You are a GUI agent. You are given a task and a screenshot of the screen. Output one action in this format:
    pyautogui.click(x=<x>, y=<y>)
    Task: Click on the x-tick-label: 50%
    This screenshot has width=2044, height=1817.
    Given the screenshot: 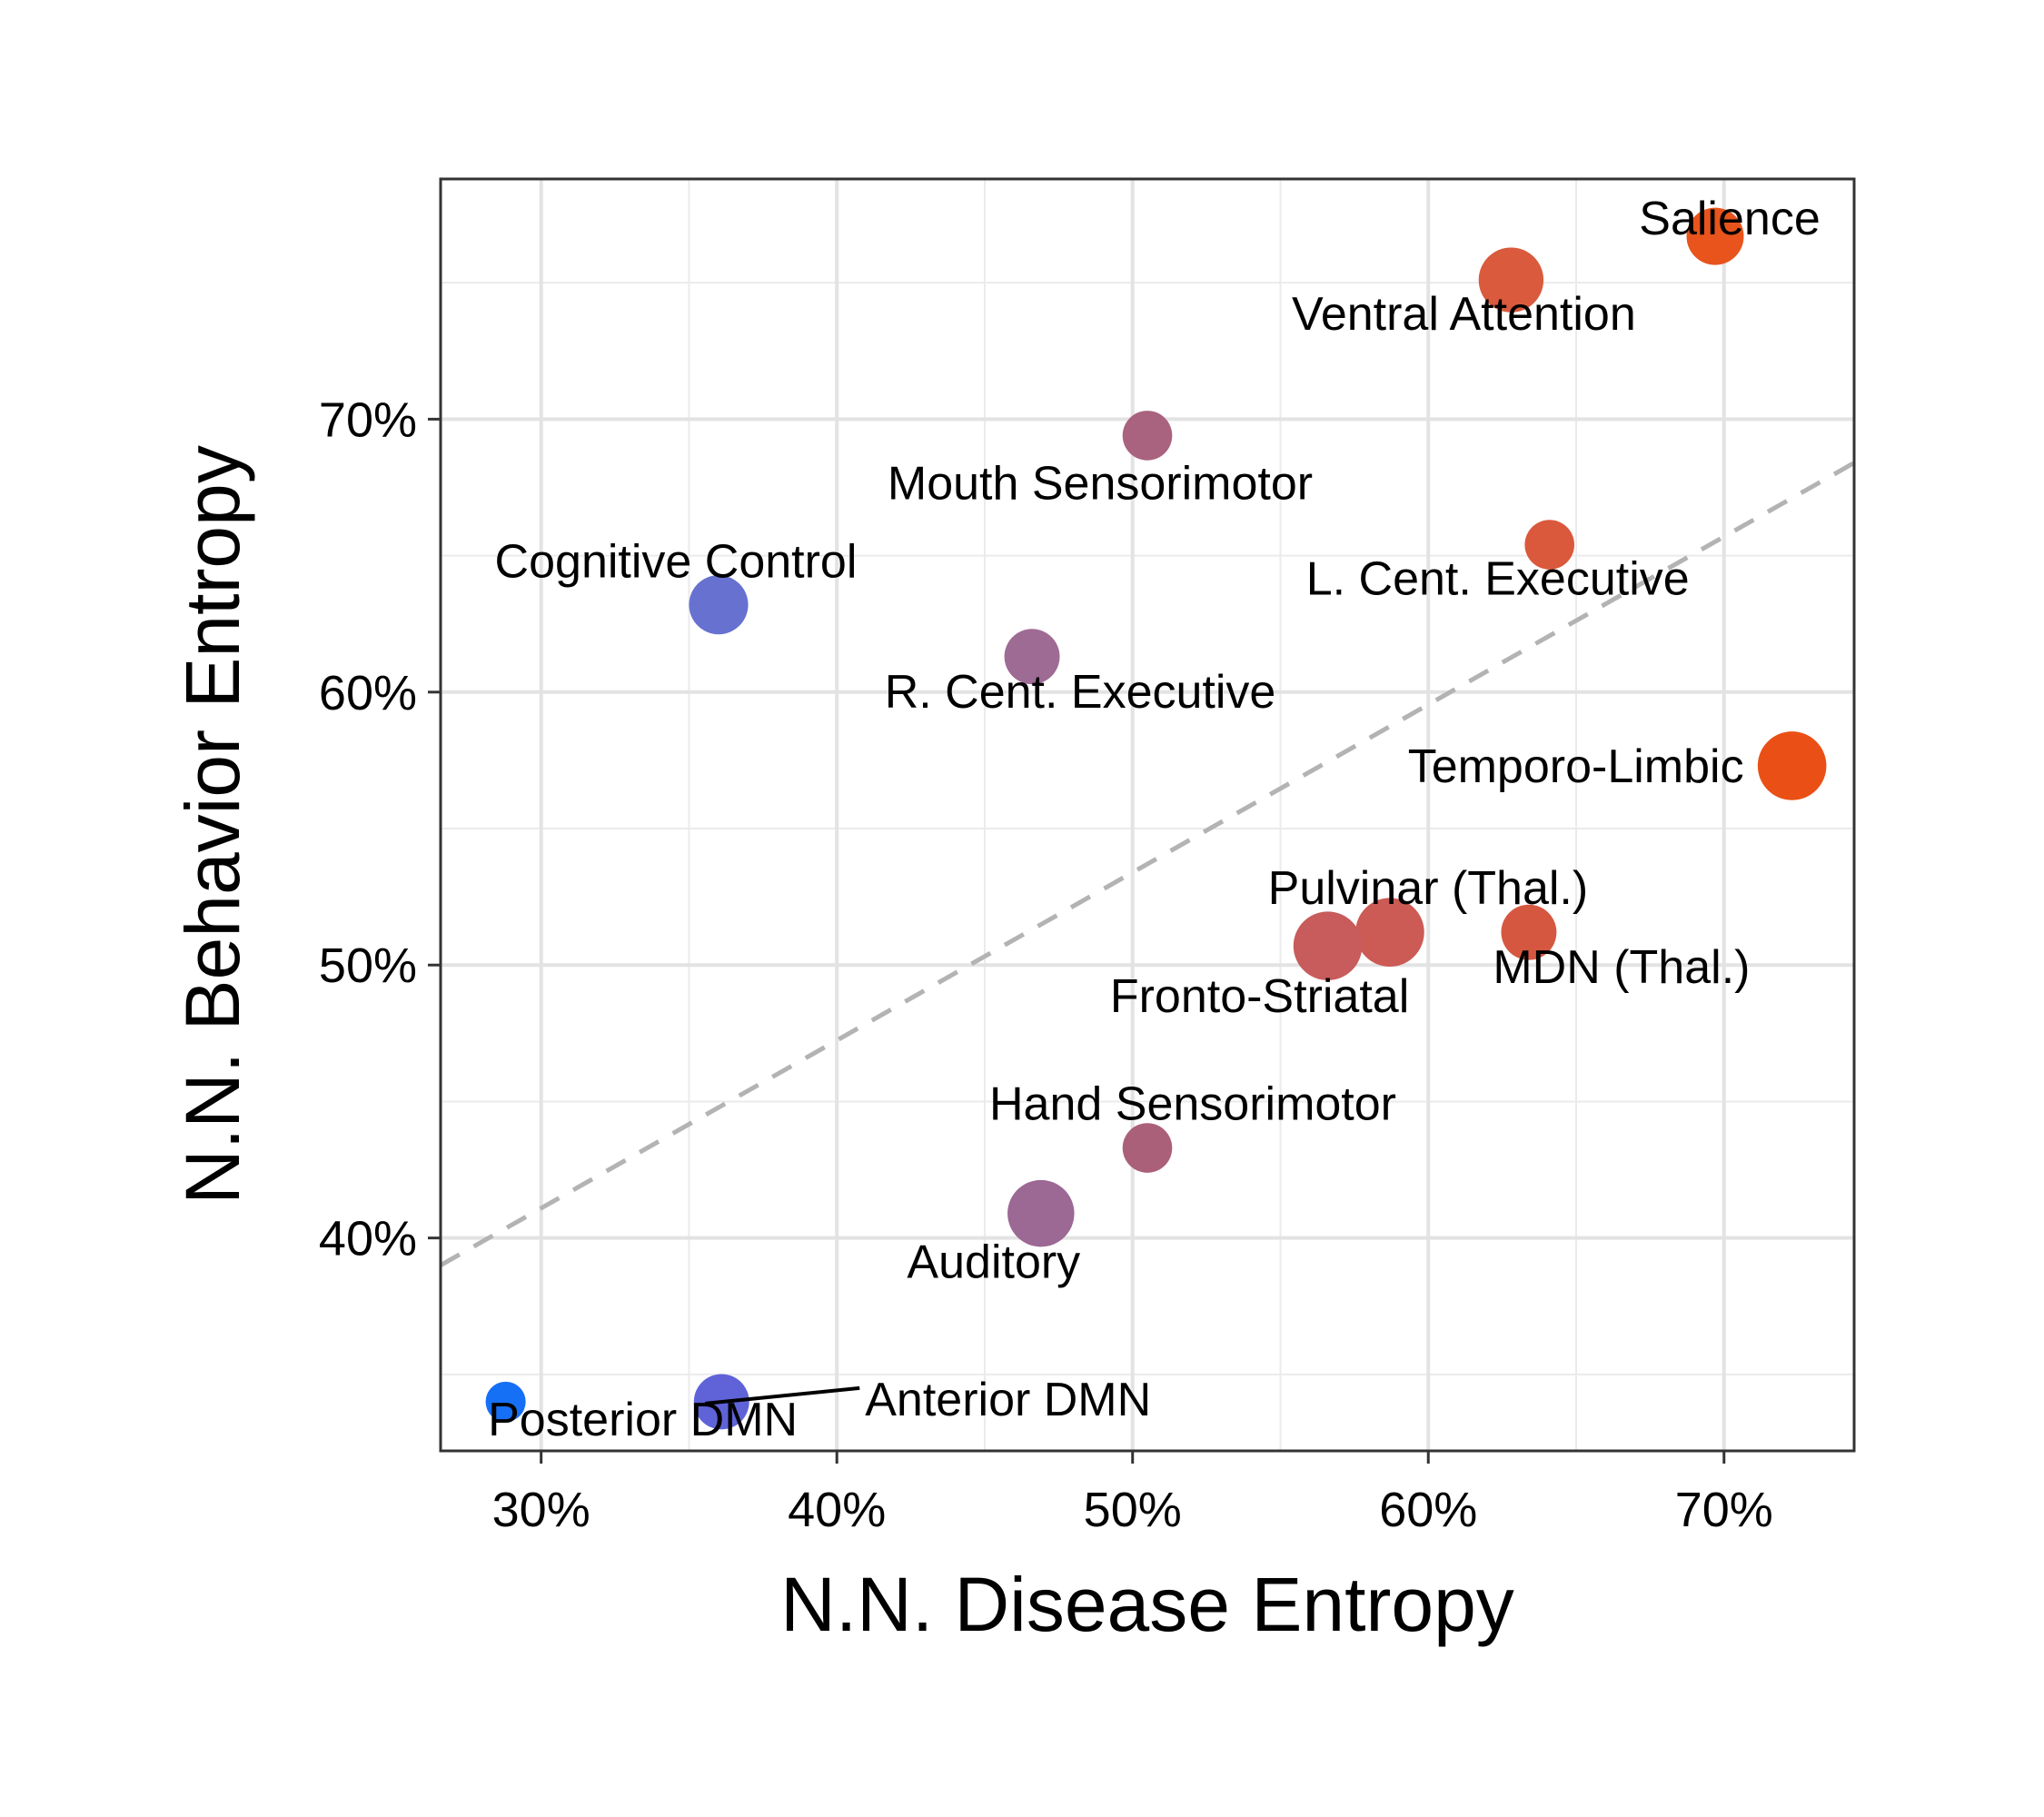 What is the action you would take?
    pyautogui.click(x=1133, y=1510)
    